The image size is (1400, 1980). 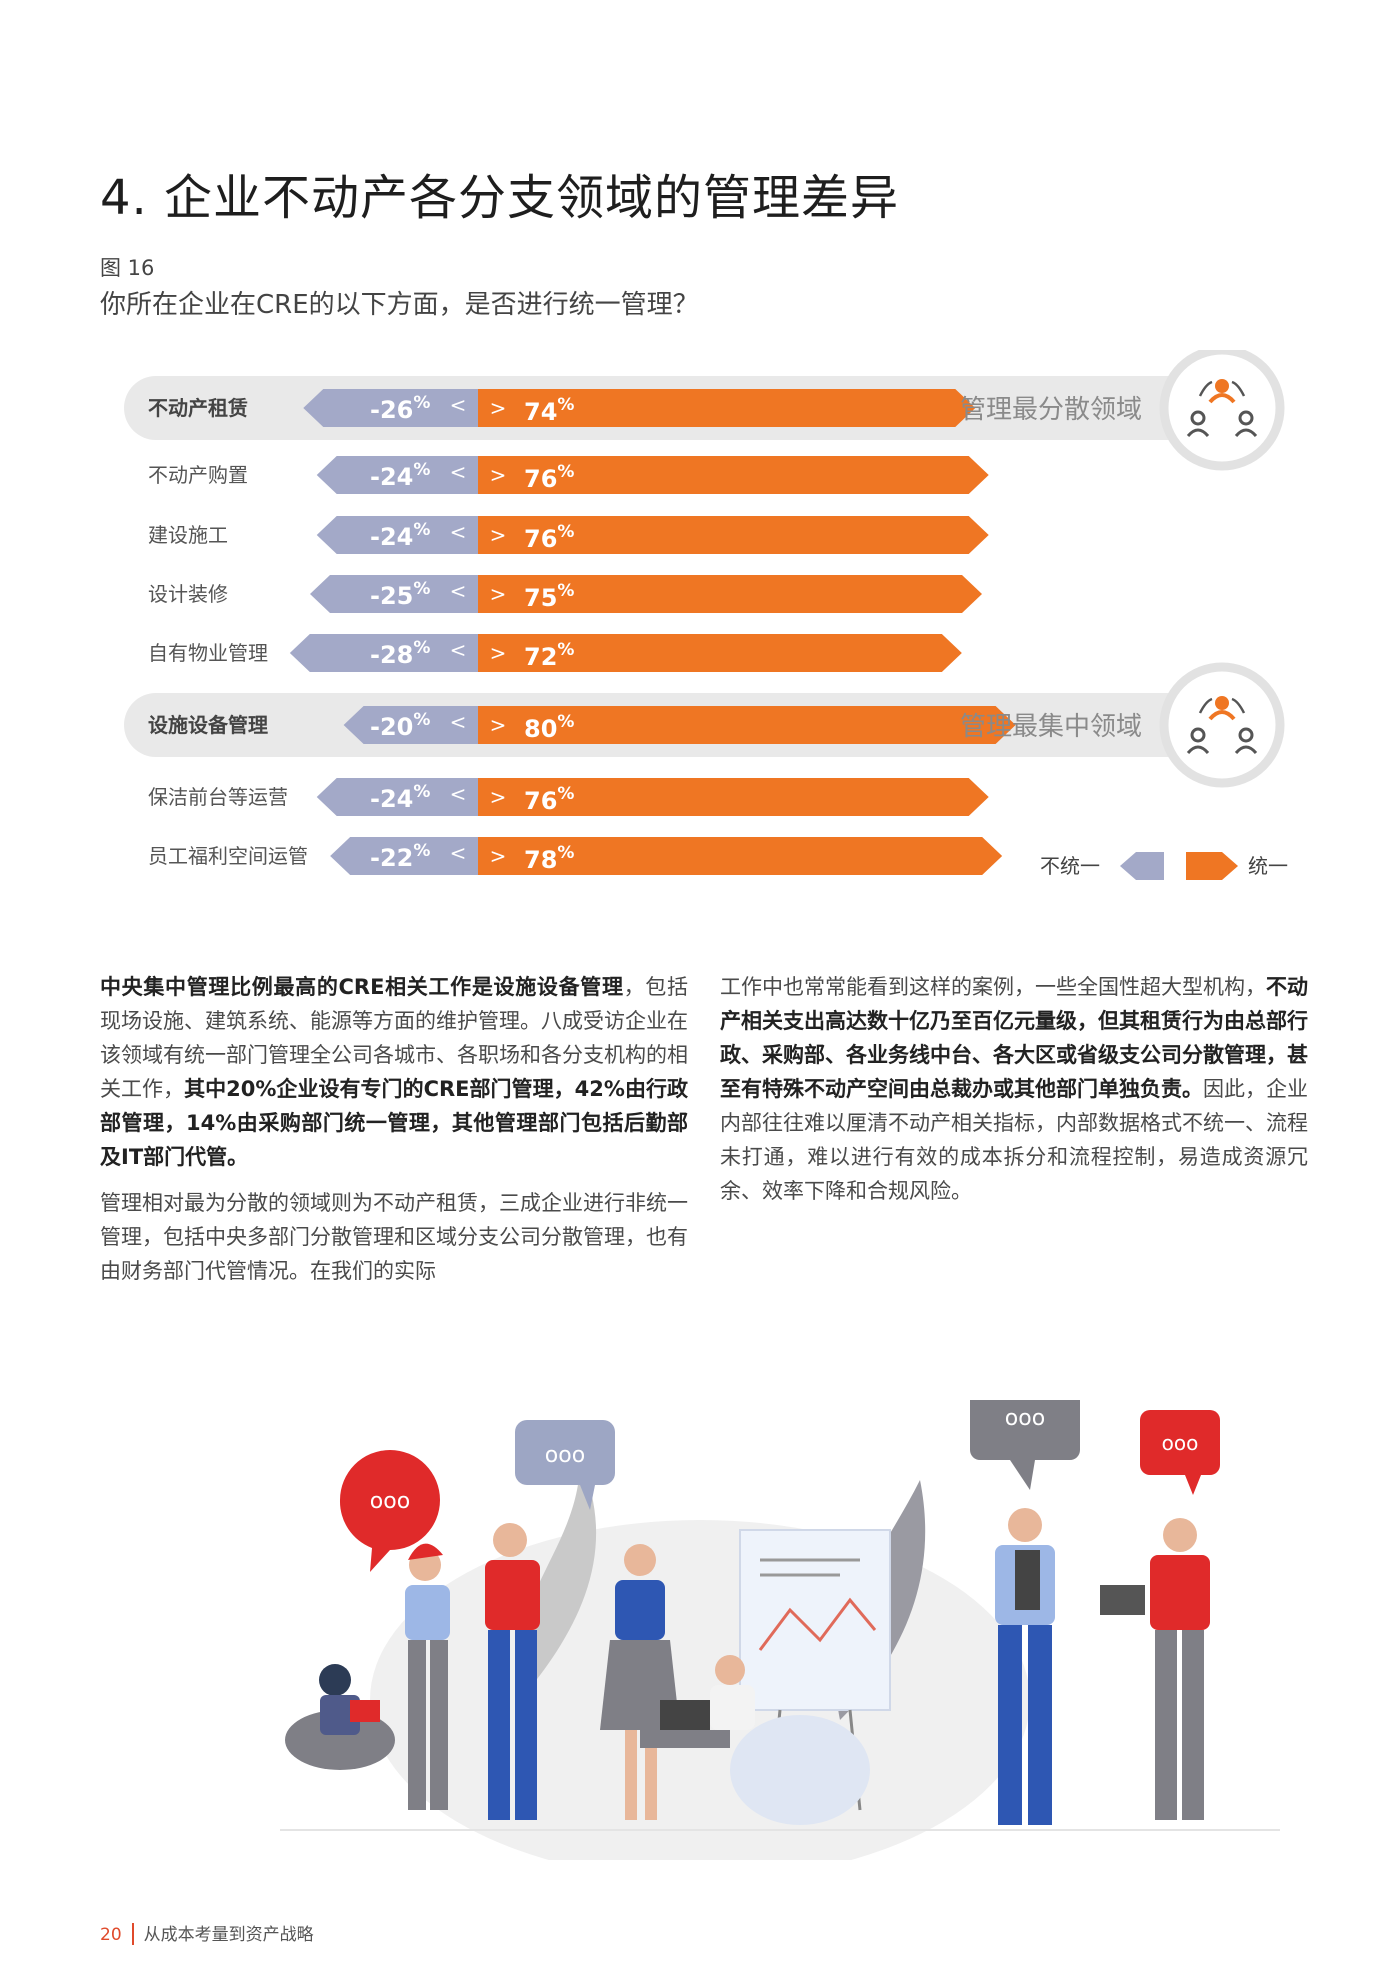 I want to click on category-label: 设施设备管理, so click(x=208, y=725).